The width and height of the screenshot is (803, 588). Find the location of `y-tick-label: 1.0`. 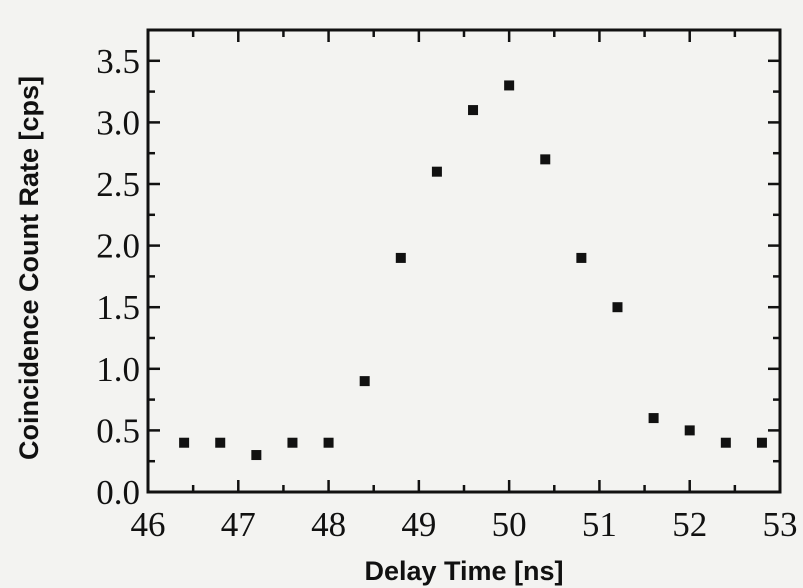

y-tick-label: 1.0 is located at coordinates (118, 369).